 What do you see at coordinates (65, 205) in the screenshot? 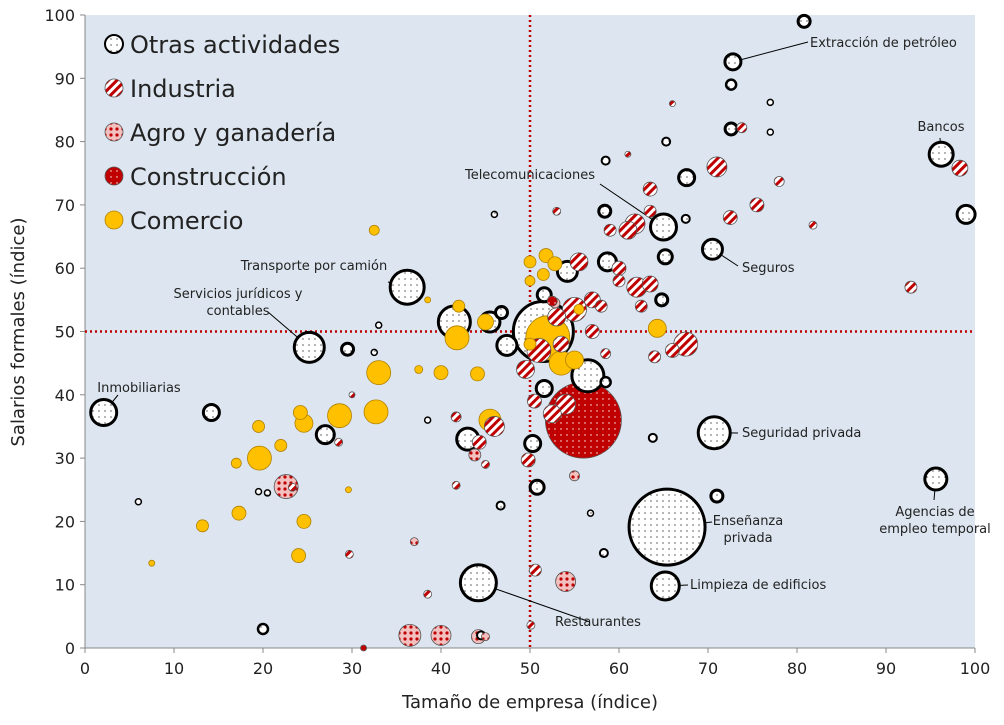
I see `y-tick-label: 70` at bounding box center [65, 205].